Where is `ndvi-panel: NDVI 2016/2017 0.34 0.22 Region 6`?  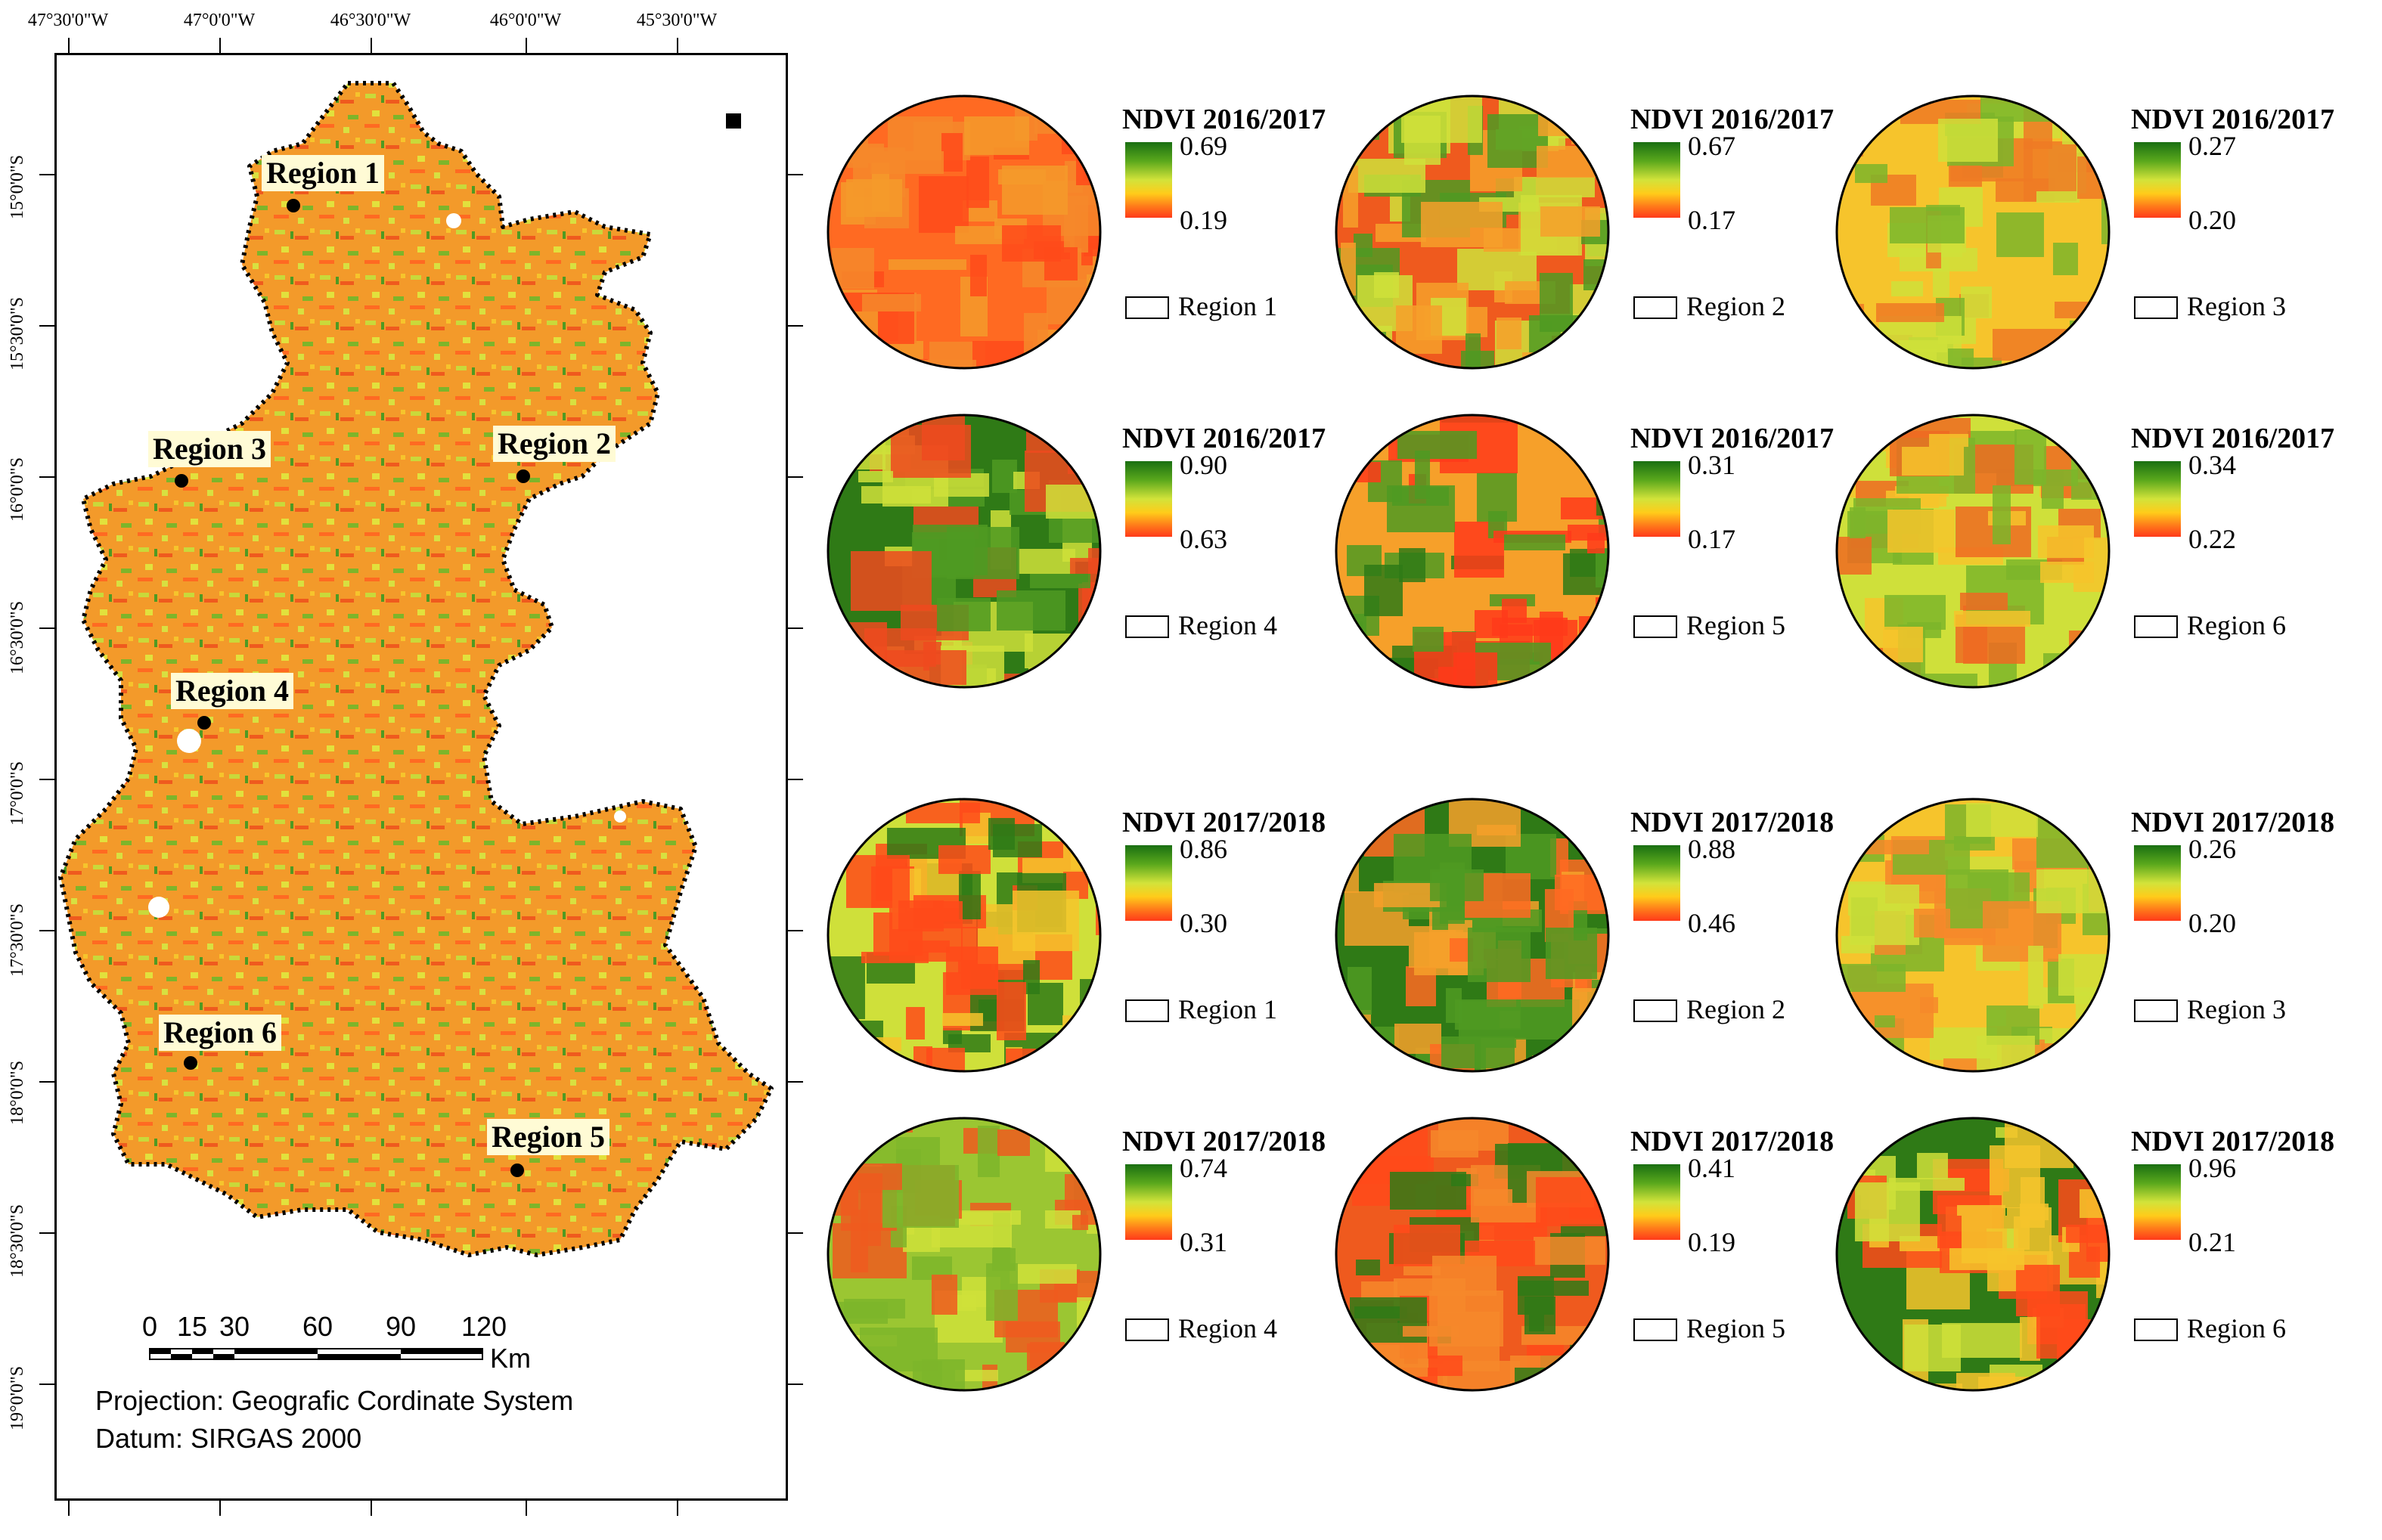 ndvi-panel: NDVI 2016/2017 0.34 0.22 Region 6 is located at coordinates (2093, 557).